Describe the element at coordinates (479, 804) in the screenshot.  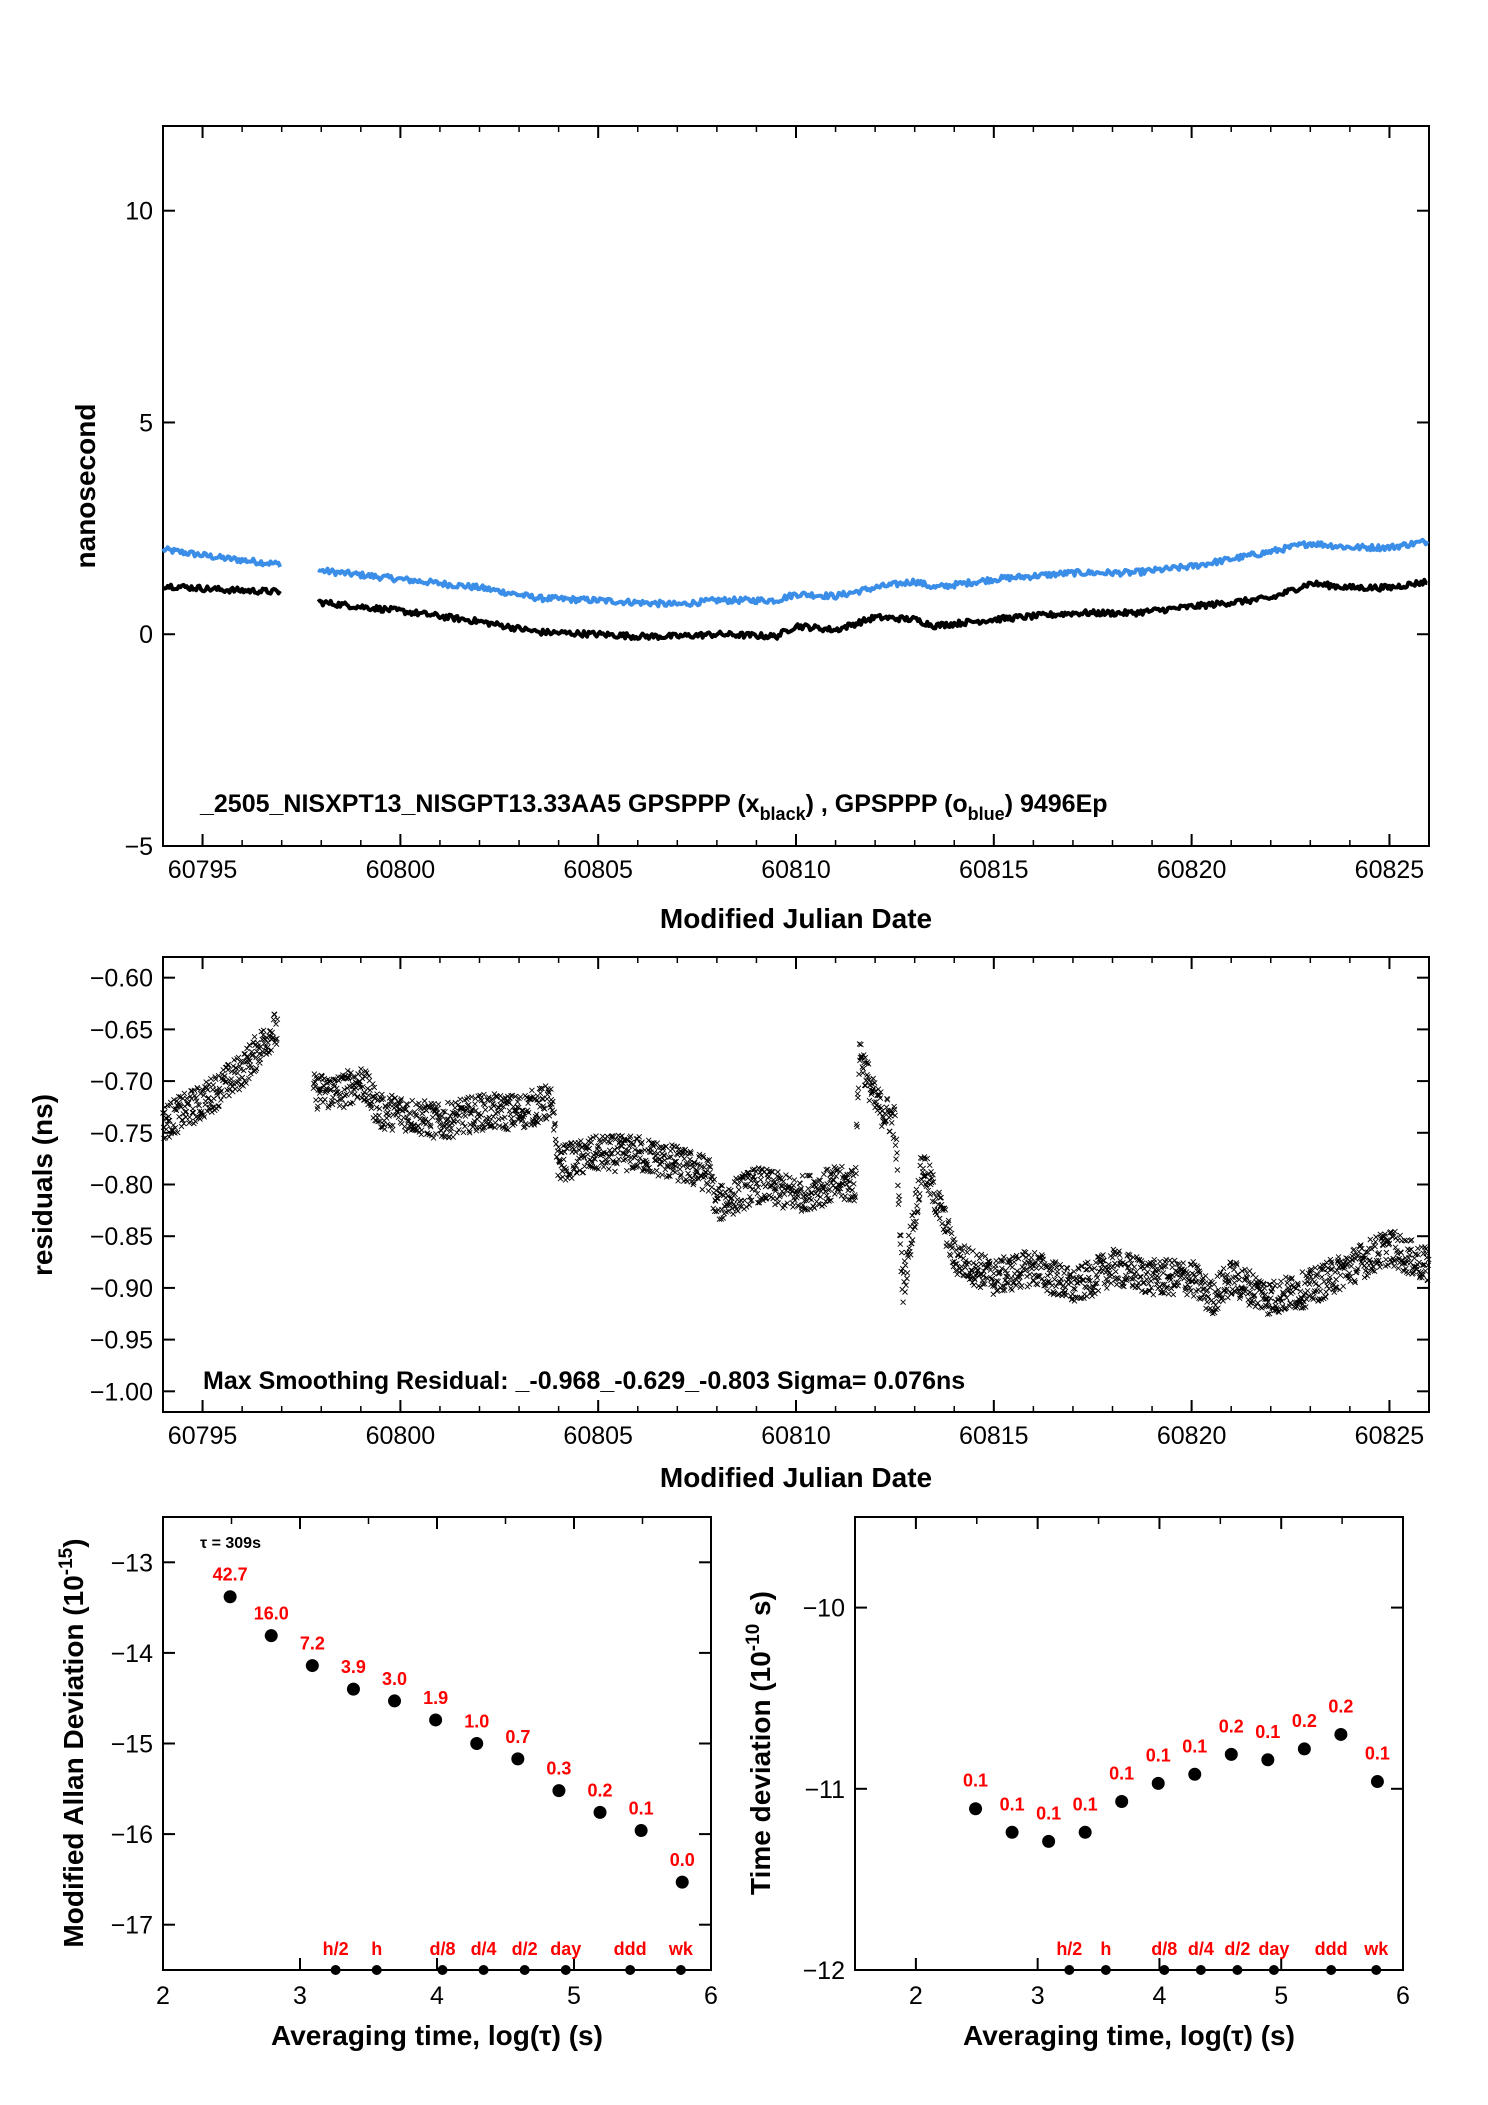
I see `legend-text-1: _2505_NISXPT13_NISGPT13.33AA5 GPSPPP (x` at that location.